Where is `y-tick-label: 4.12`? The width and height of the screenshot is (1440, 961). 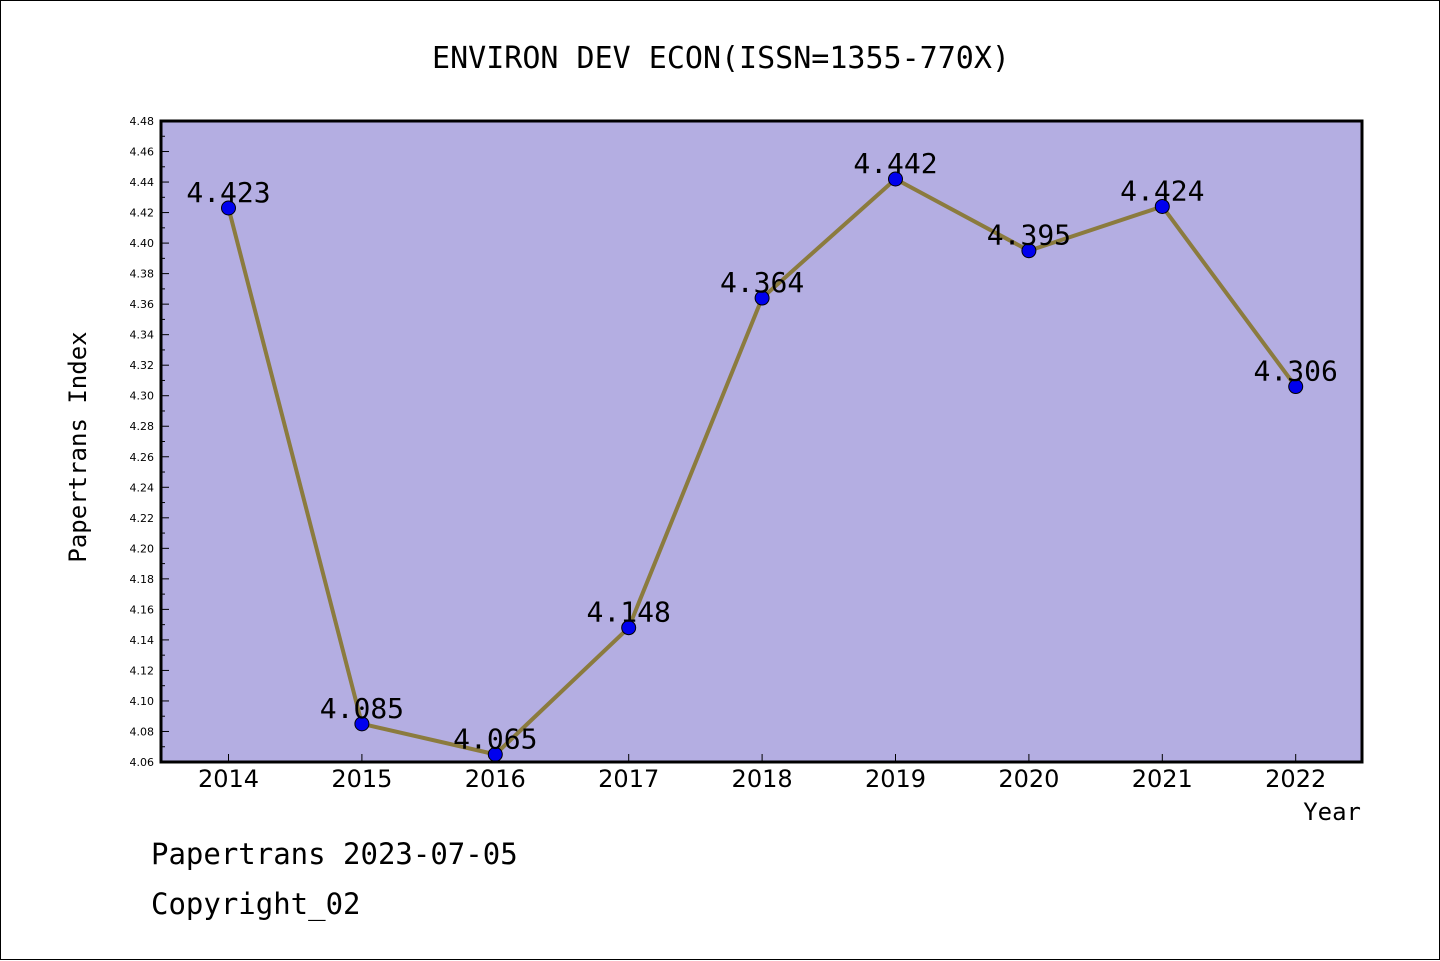
y-tick-label: 4.12 is located at coordinates (142, 670).